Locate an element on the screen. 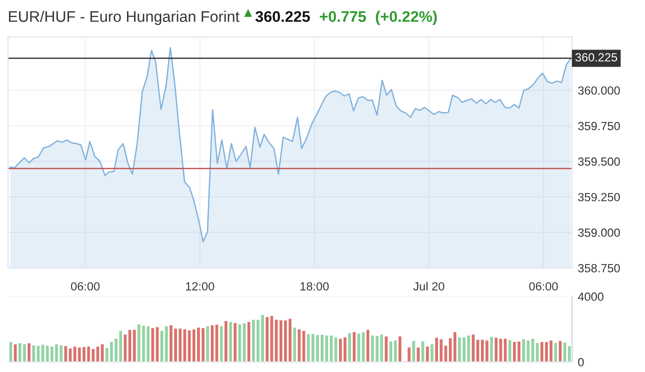  x-tick-label: 18:00 is located at coordinates (314, 286).